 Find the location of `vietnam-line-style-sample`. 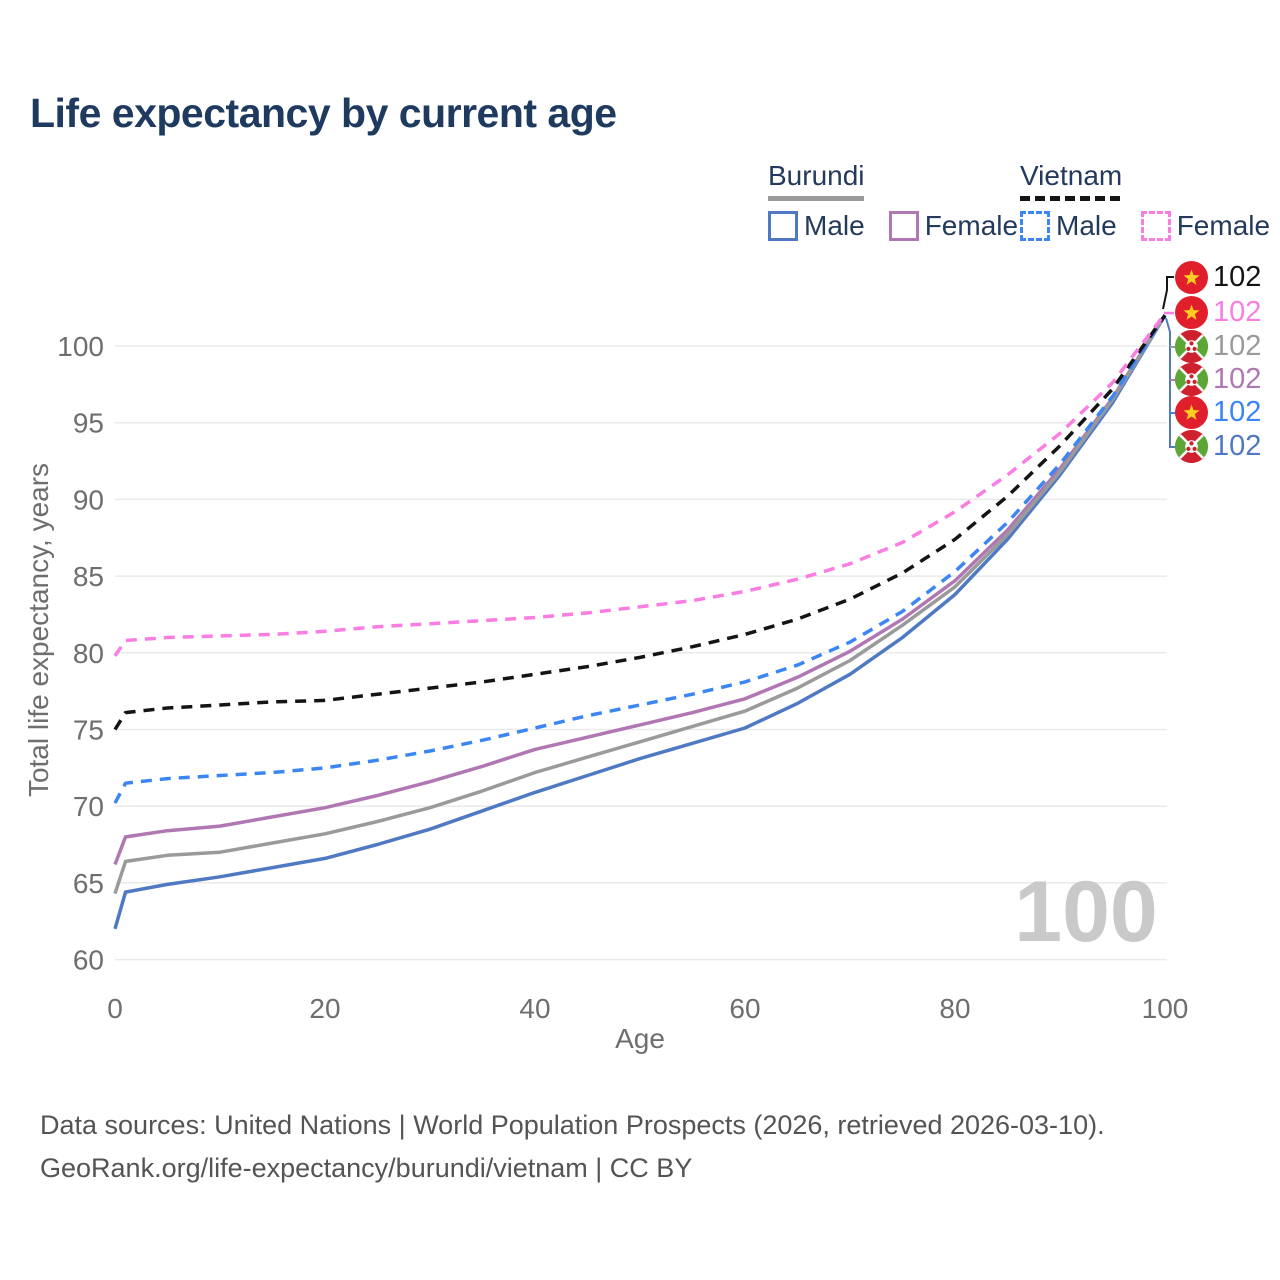

vietnam-line-style-sample is located at coordinates (1070, 198).